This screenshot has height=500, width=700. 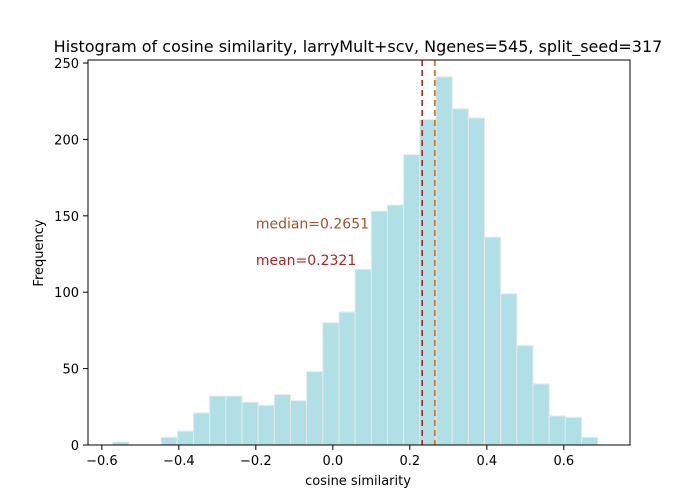 What do you see at coordinates (306, 261) in the screenshot?
I see `annotation-mean: mean=0.2321` at bounding box center [306, 261].